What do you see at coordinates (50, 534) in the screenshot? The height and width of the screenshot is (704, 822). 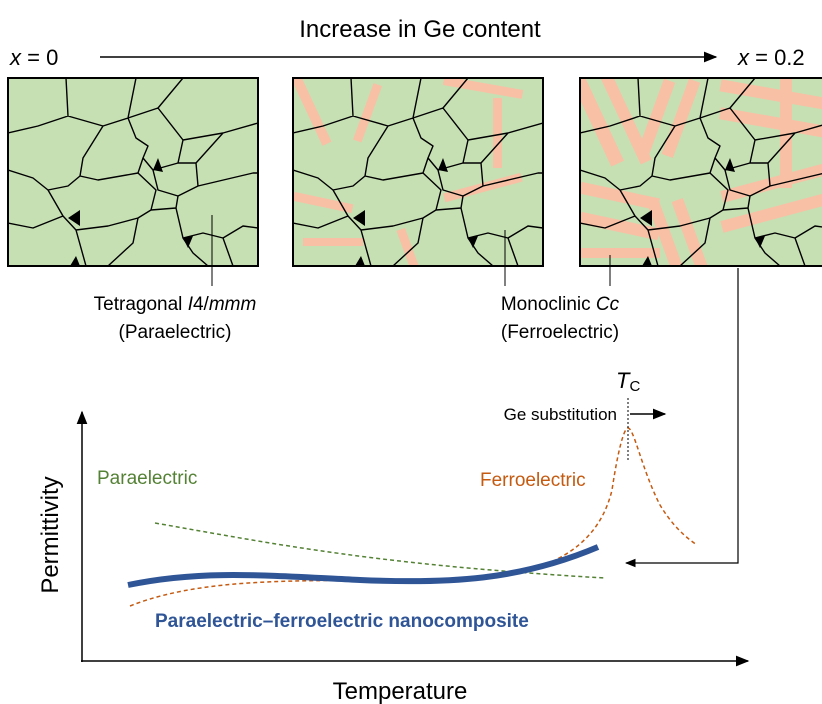 I see `y-label: Permittivity` at bounding box center [50, 534].